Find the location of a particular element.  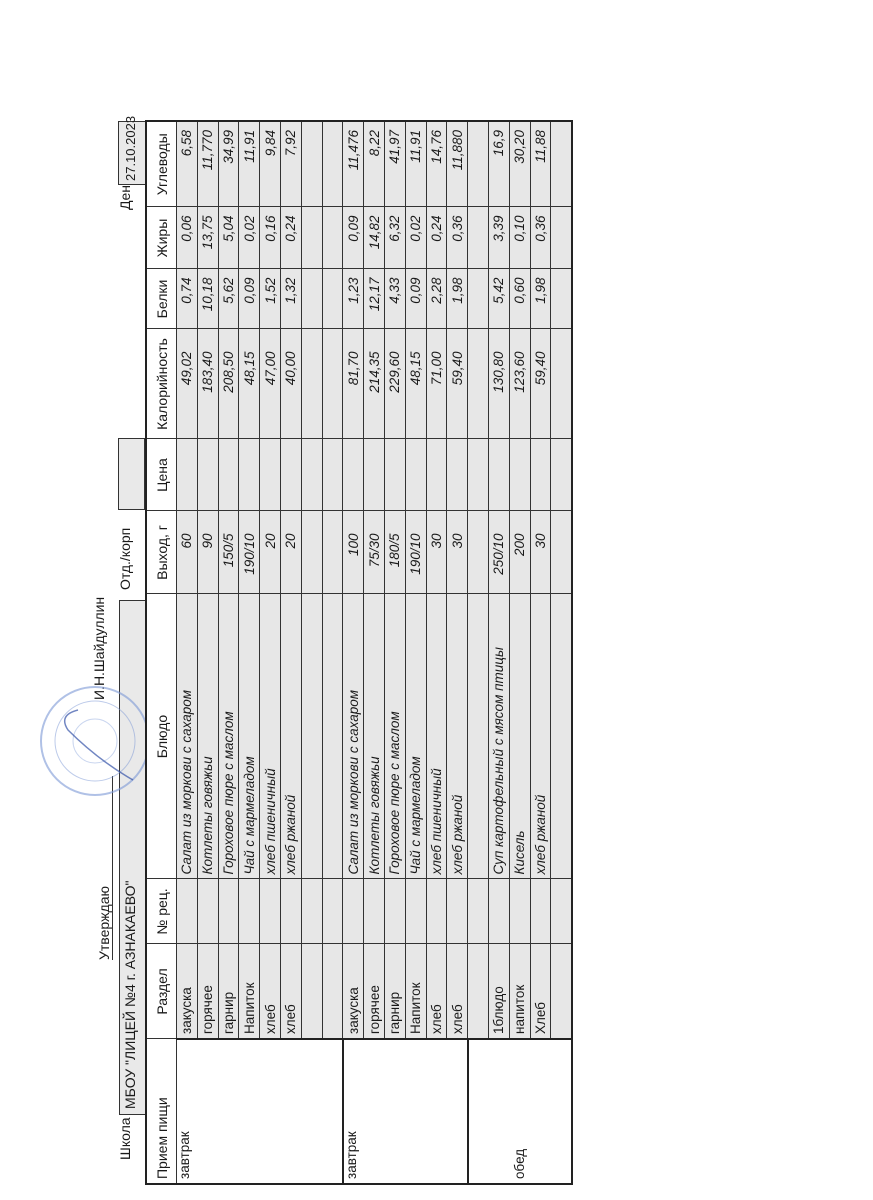

column-header-price: Цена is located at coordinates (161, 475).